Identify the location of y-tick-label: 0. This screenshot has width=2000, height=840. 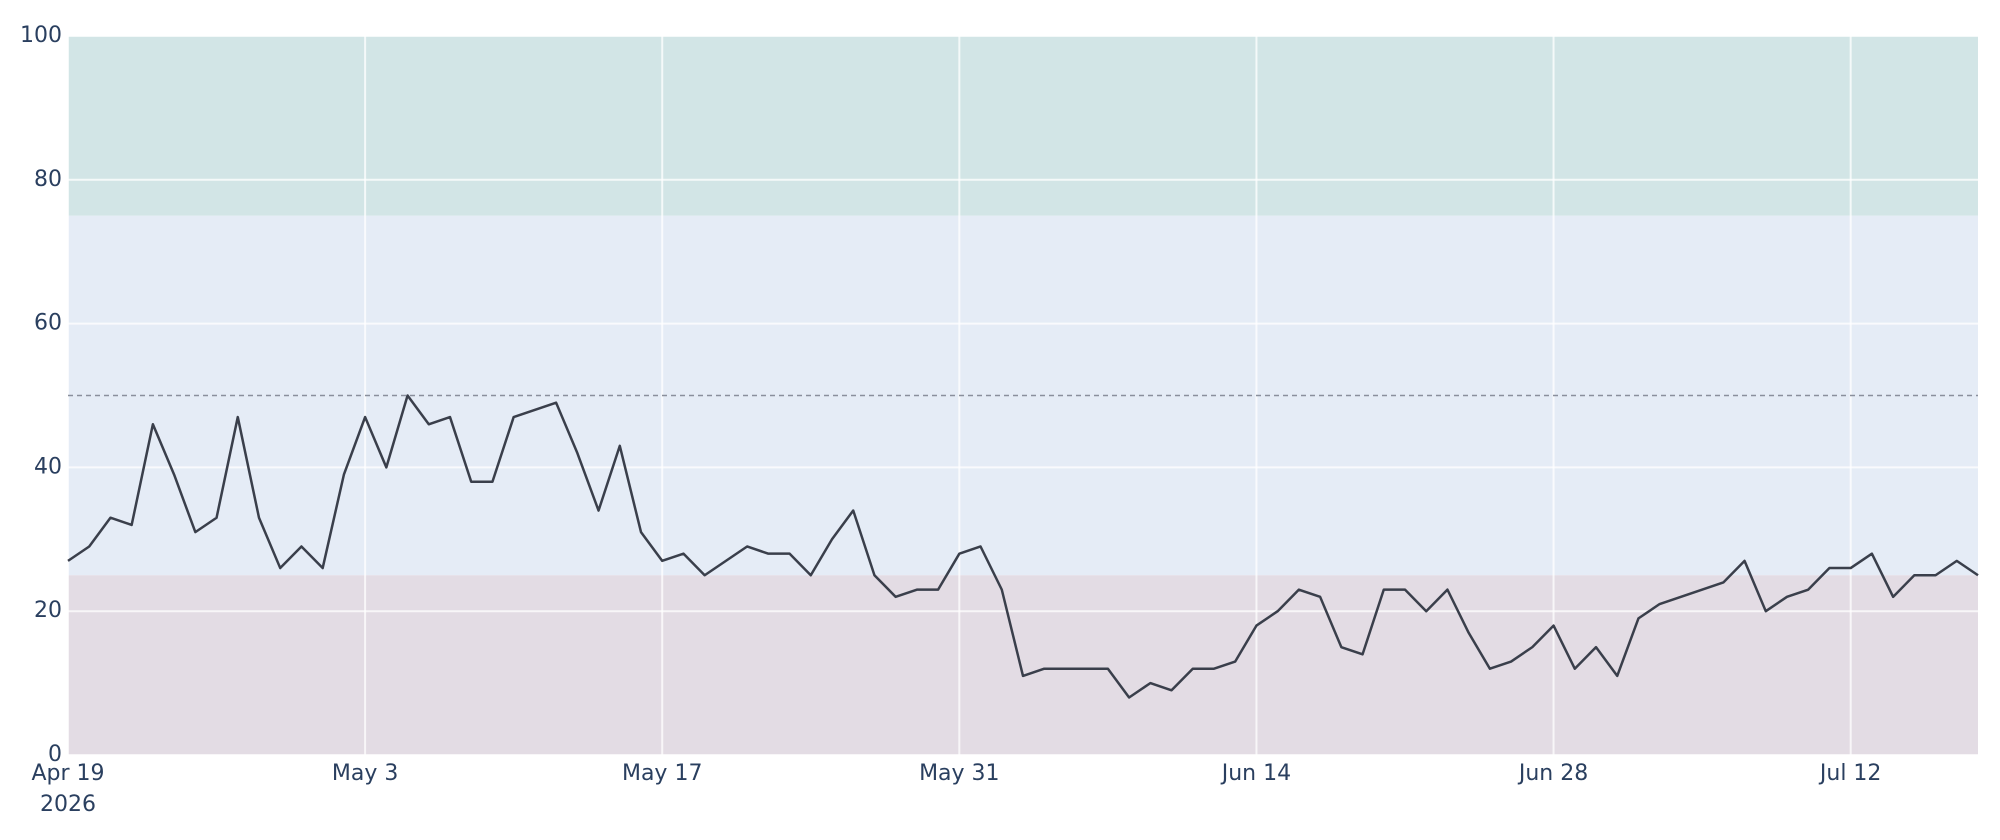
(55, 754).